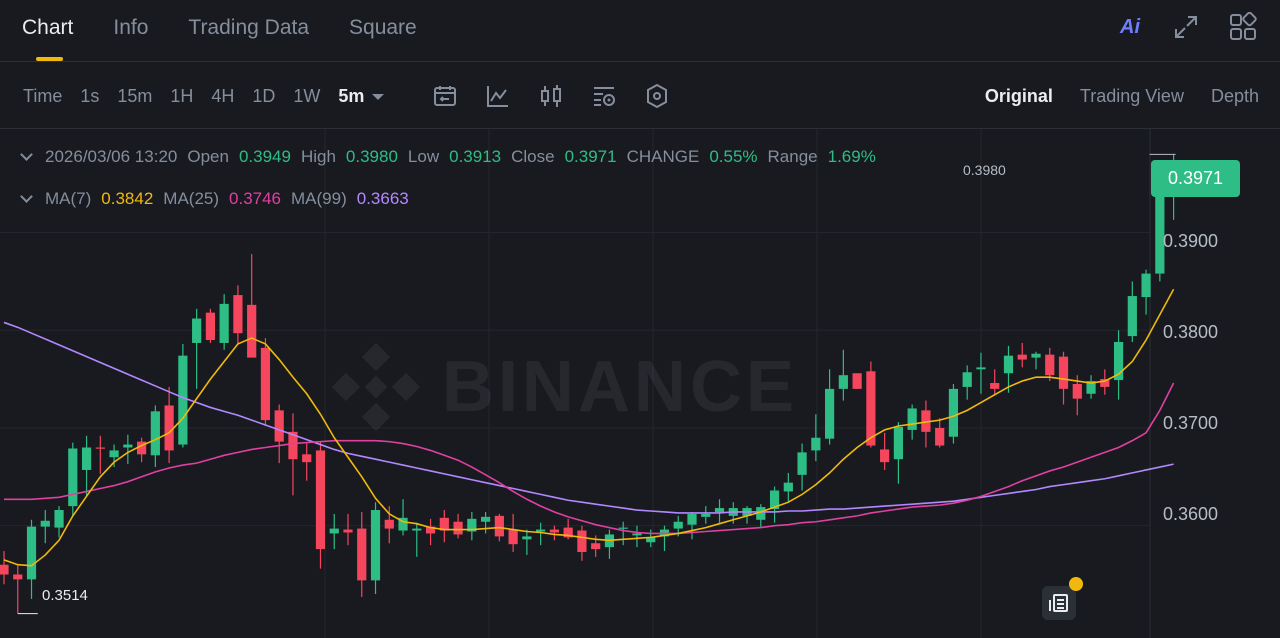  I want to click on main-tabs: Chart Info Trading Data Square, so click(219, 31).